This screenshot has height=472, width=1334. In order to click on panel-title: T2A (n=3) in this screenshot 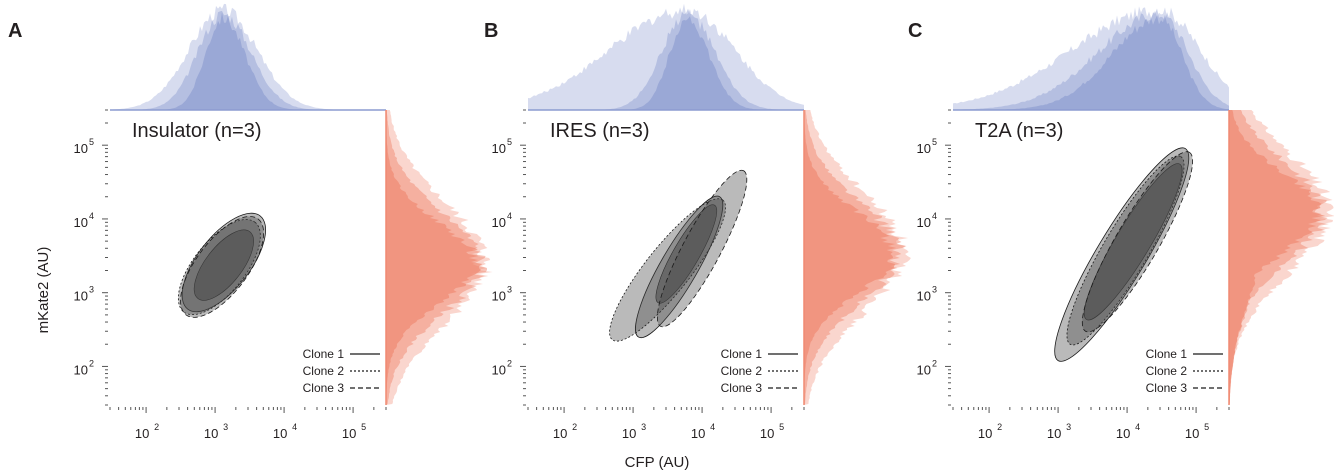, I will do `click(1019, 131)`.